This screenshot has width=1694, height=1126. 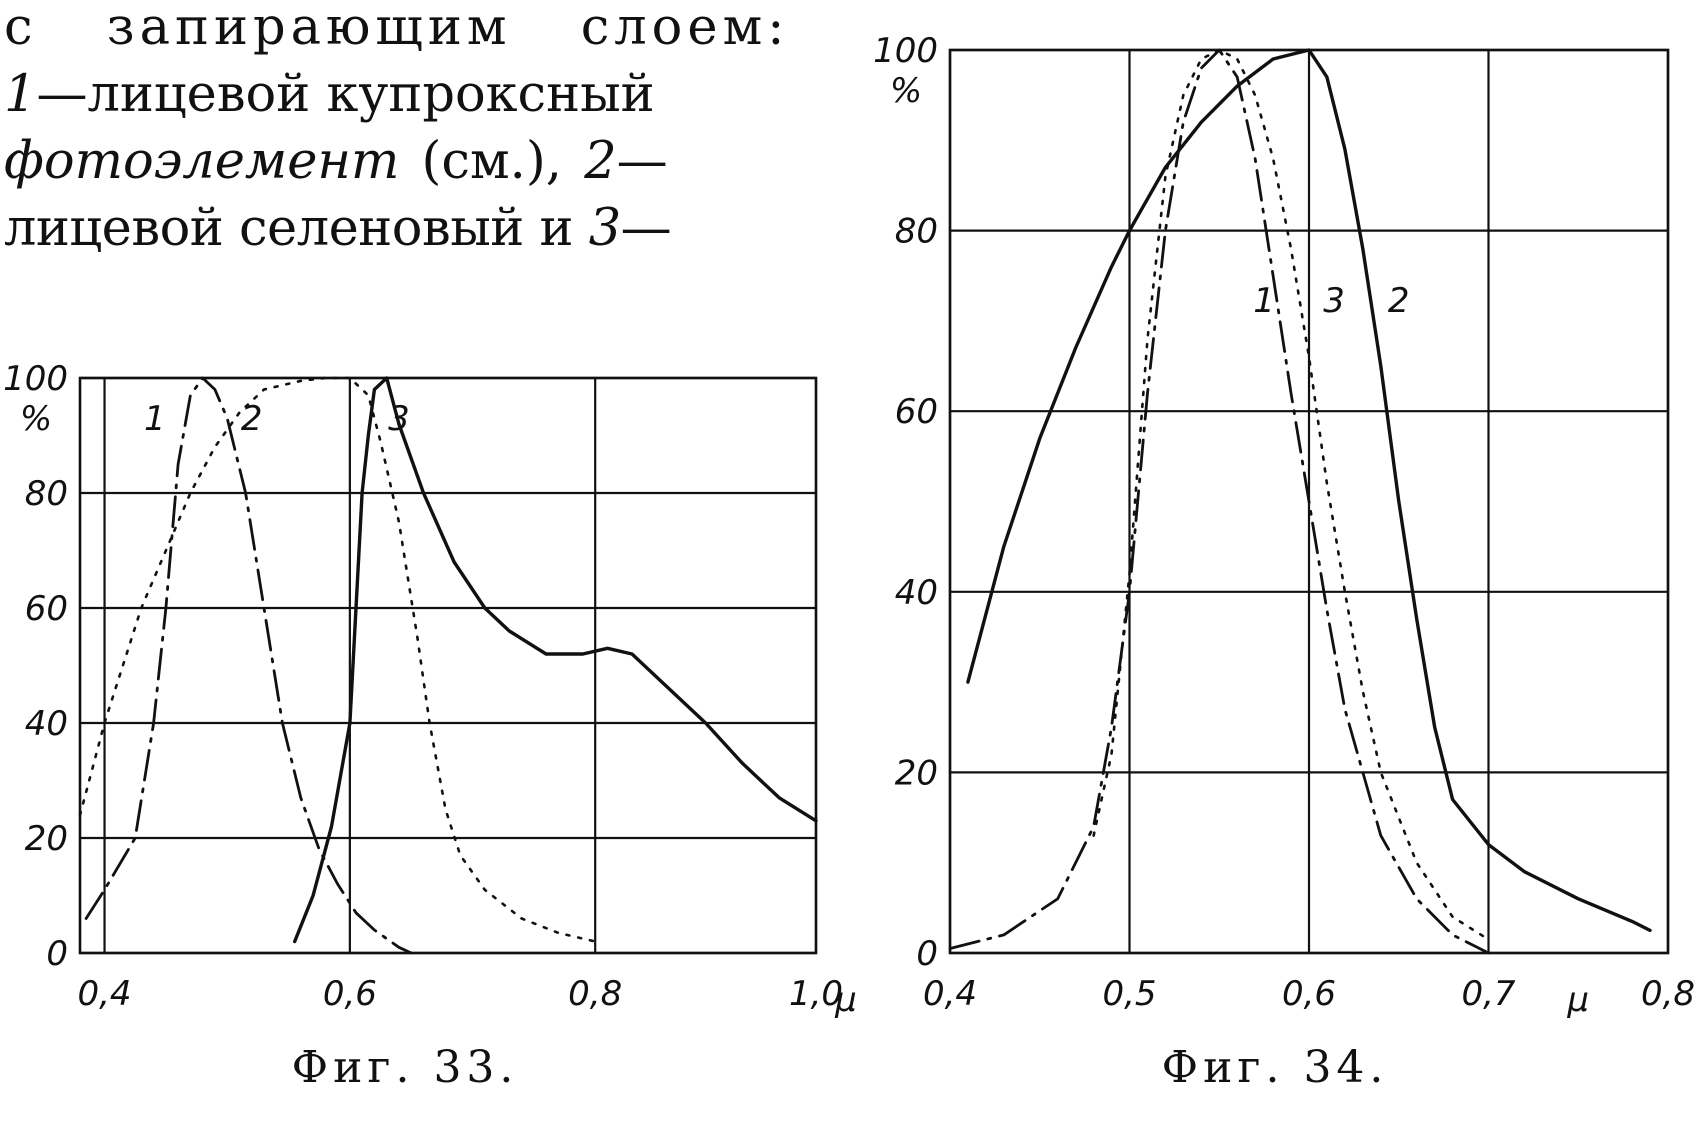 I want to click on x-tick-label: 1,0, so click(x=816, y=994).